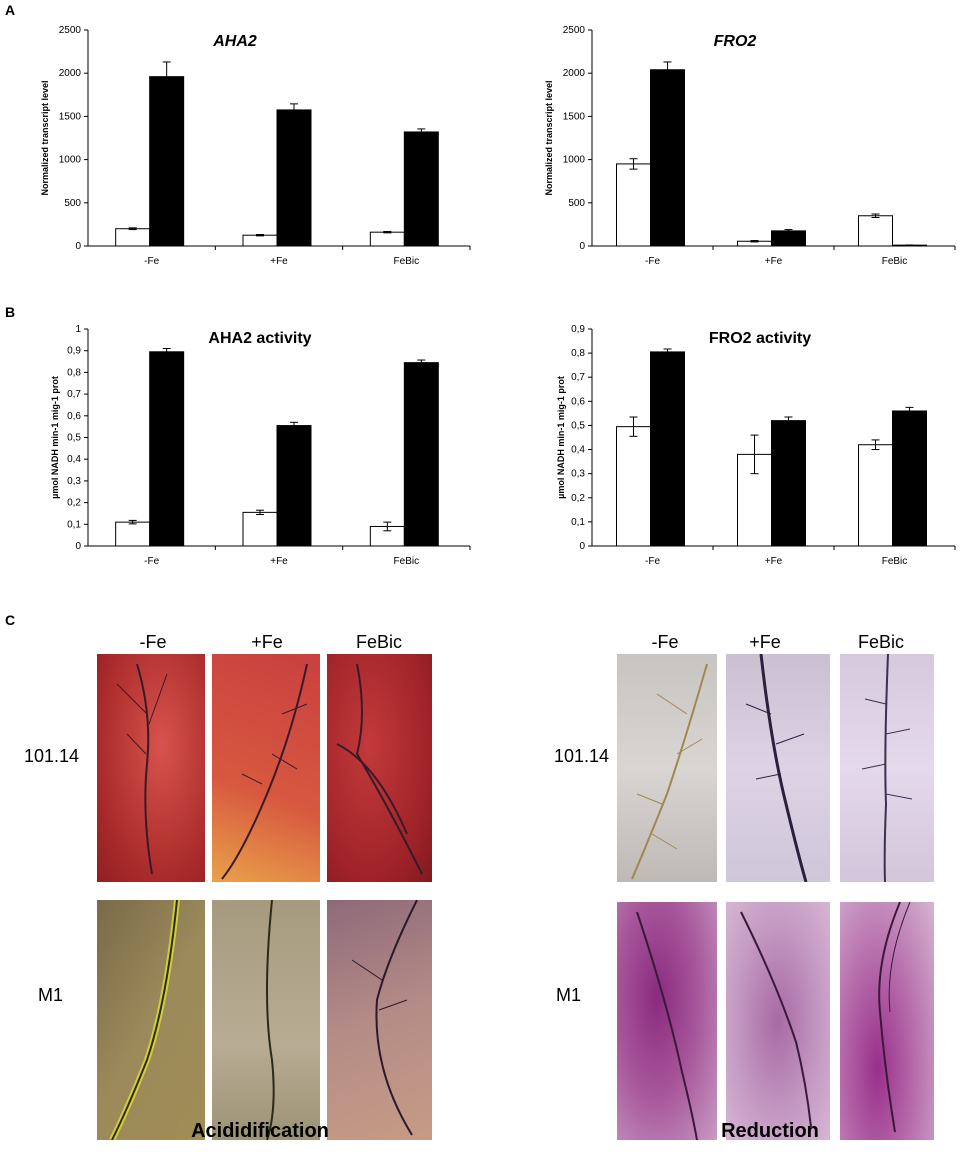  What do you see at coordinates (578, 377) in the screenshot?
I see `y-tick-label: 0,7` at bounding box center [578, 377].